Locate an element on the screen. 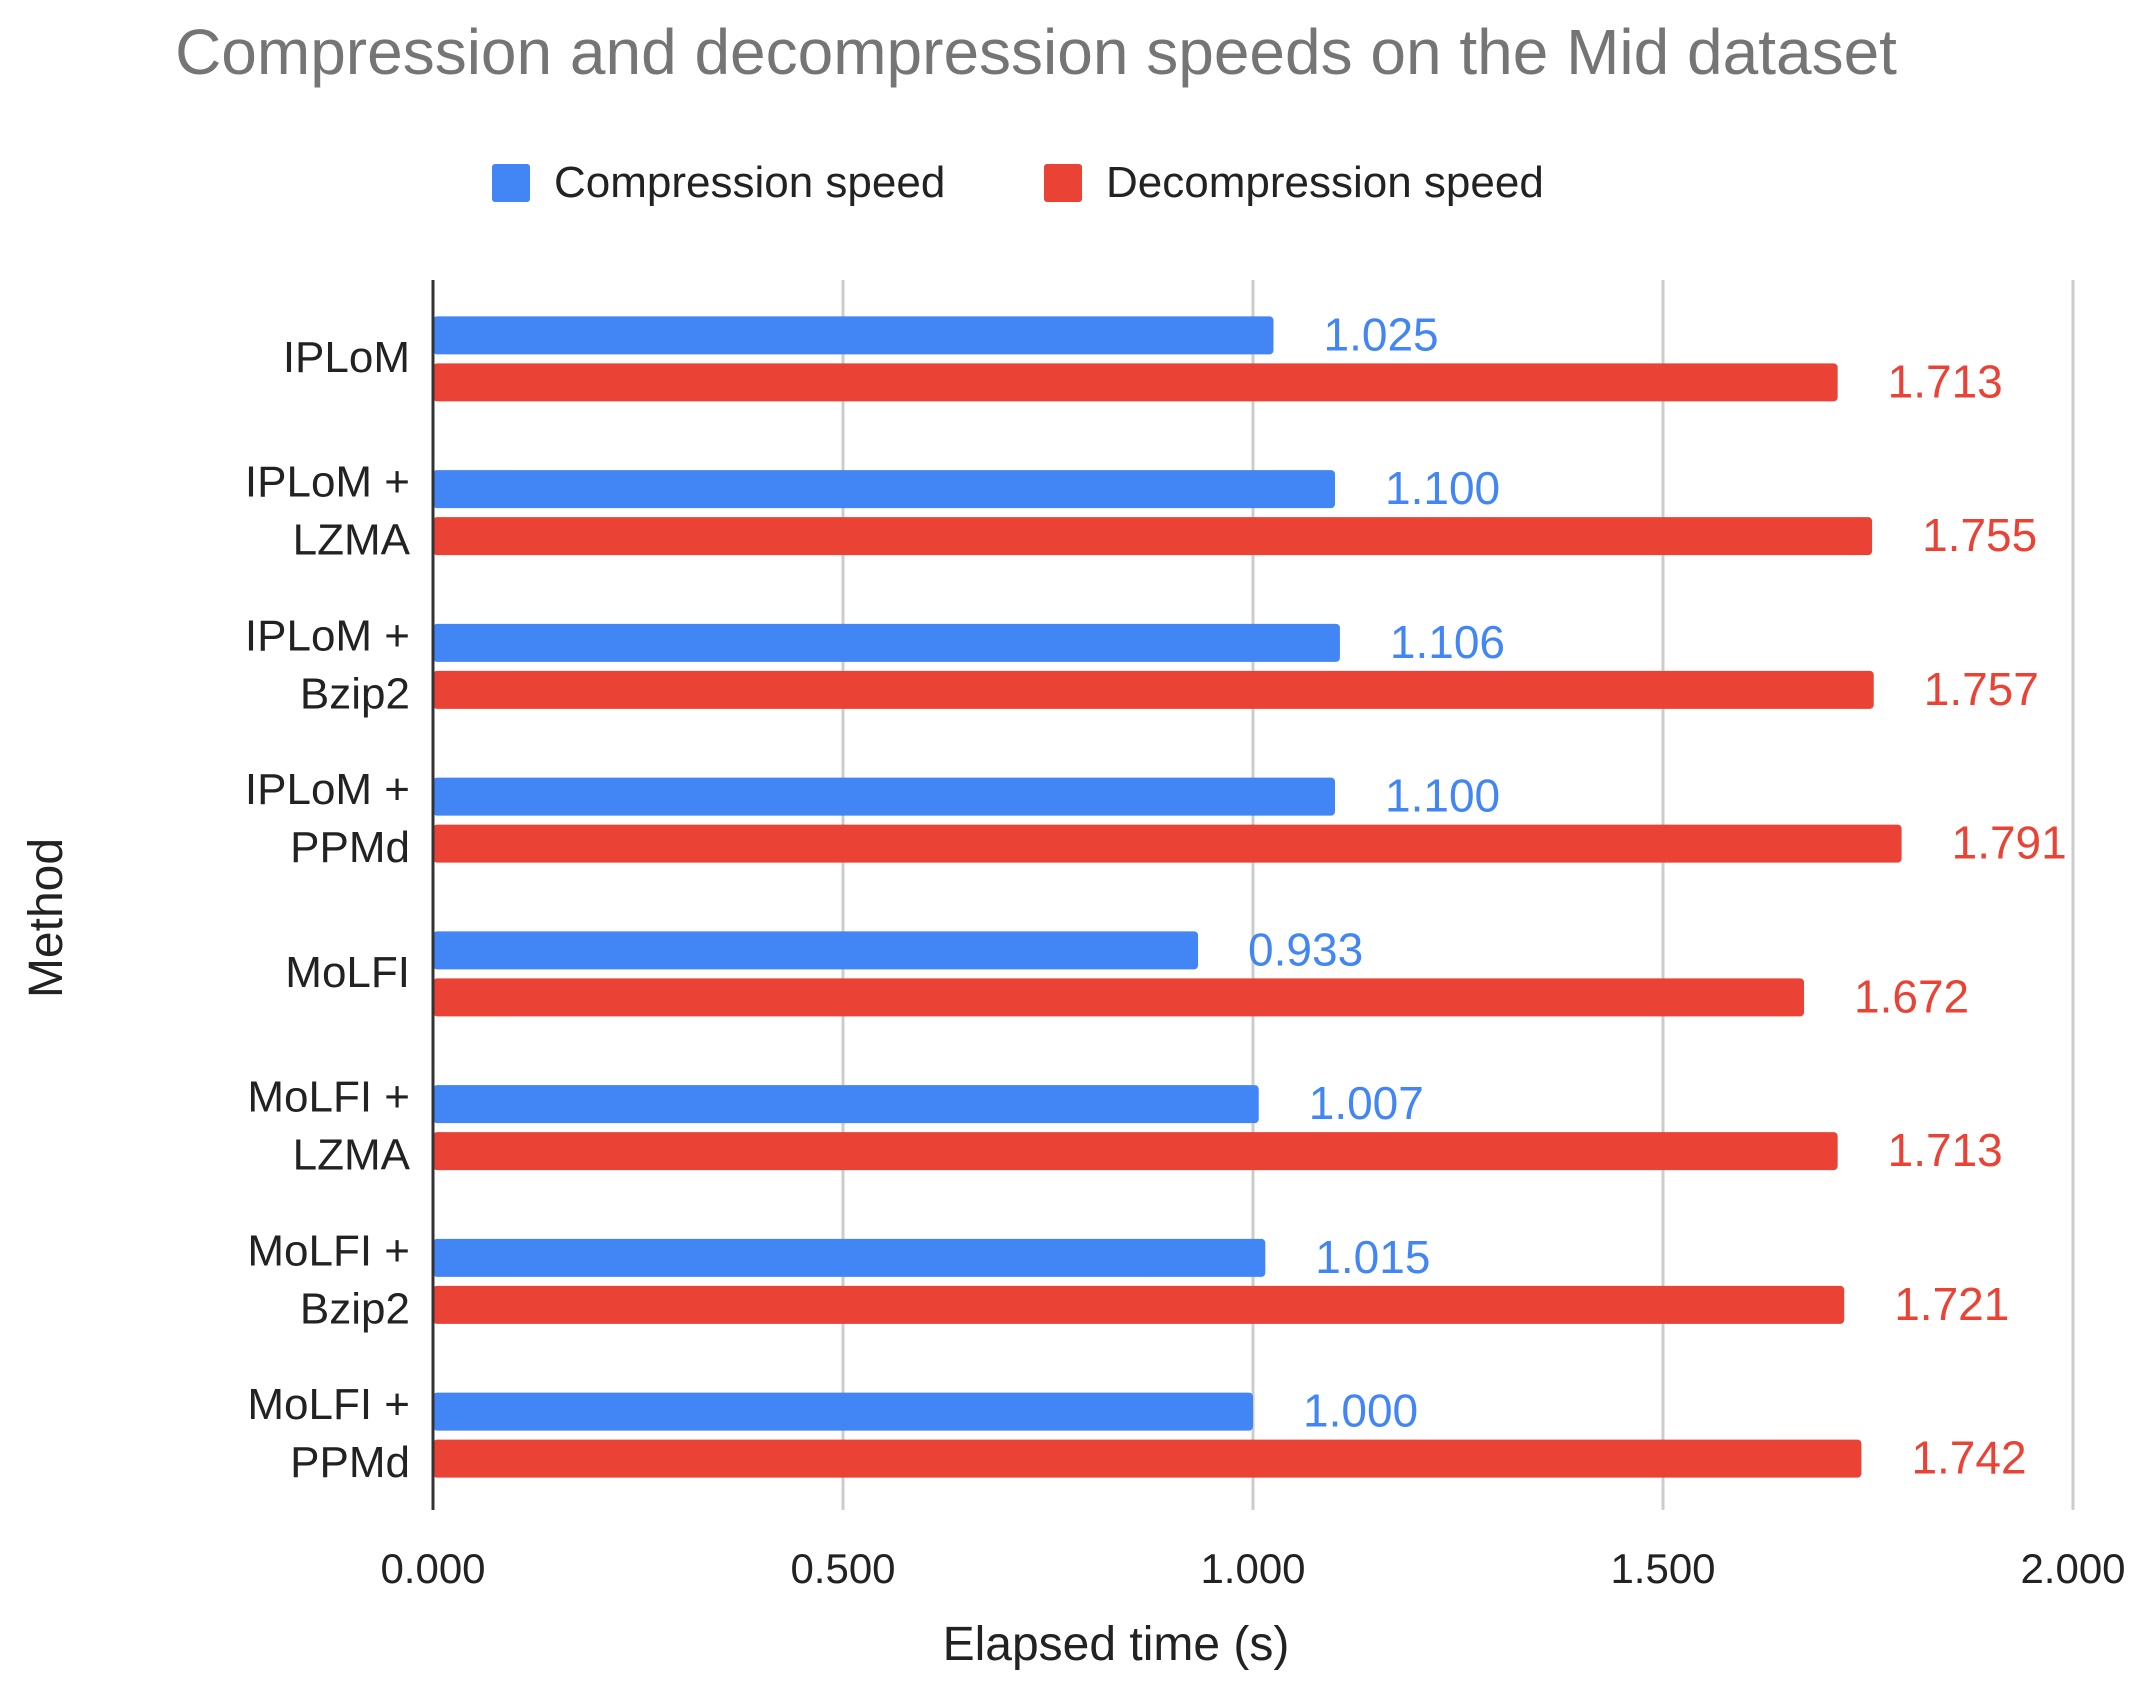 This screenshot has height=1686, width=2148. x-tick-label: 1.500 is located at coordinates (1662, 1568).